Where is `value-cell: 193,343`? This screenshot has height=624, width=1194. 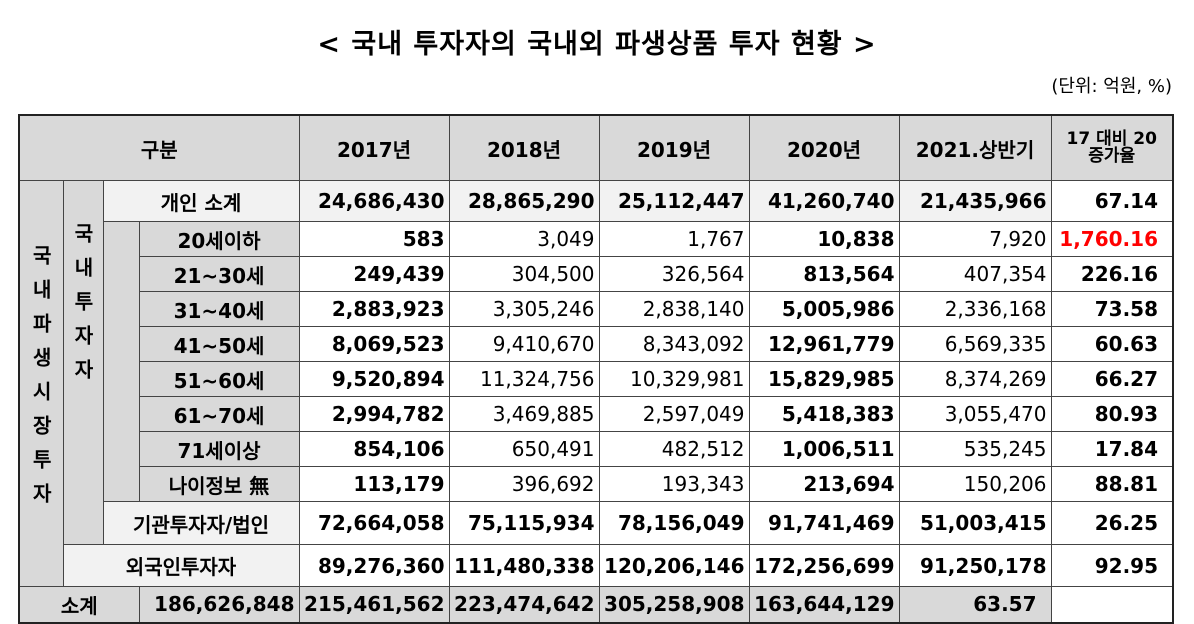
value-cell: 193,343 is located at coordinates (674, 484).